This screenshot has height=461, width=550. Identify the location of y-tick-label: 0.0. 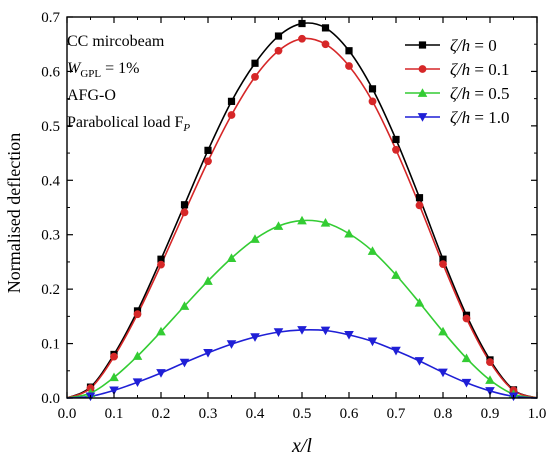
(50, 399).